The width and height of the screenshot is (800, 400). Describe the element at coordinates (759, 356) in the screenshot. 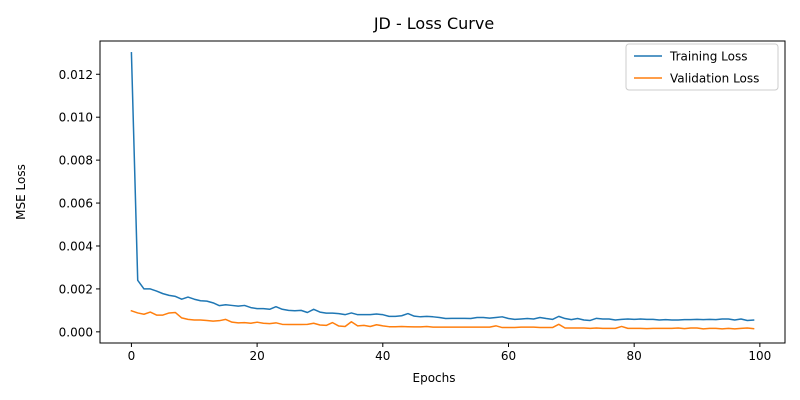

I see `x-tick-label: 100` at that location.